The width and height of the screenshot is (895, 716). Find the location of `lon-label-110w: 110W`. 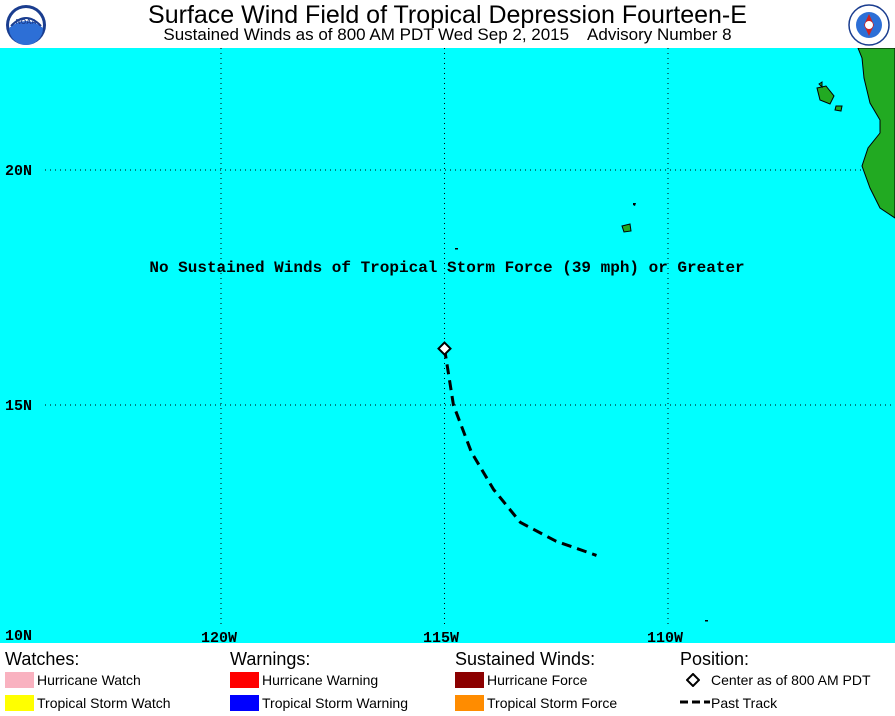

lon-label-110w: 110W is located at coordinates (665, 636).